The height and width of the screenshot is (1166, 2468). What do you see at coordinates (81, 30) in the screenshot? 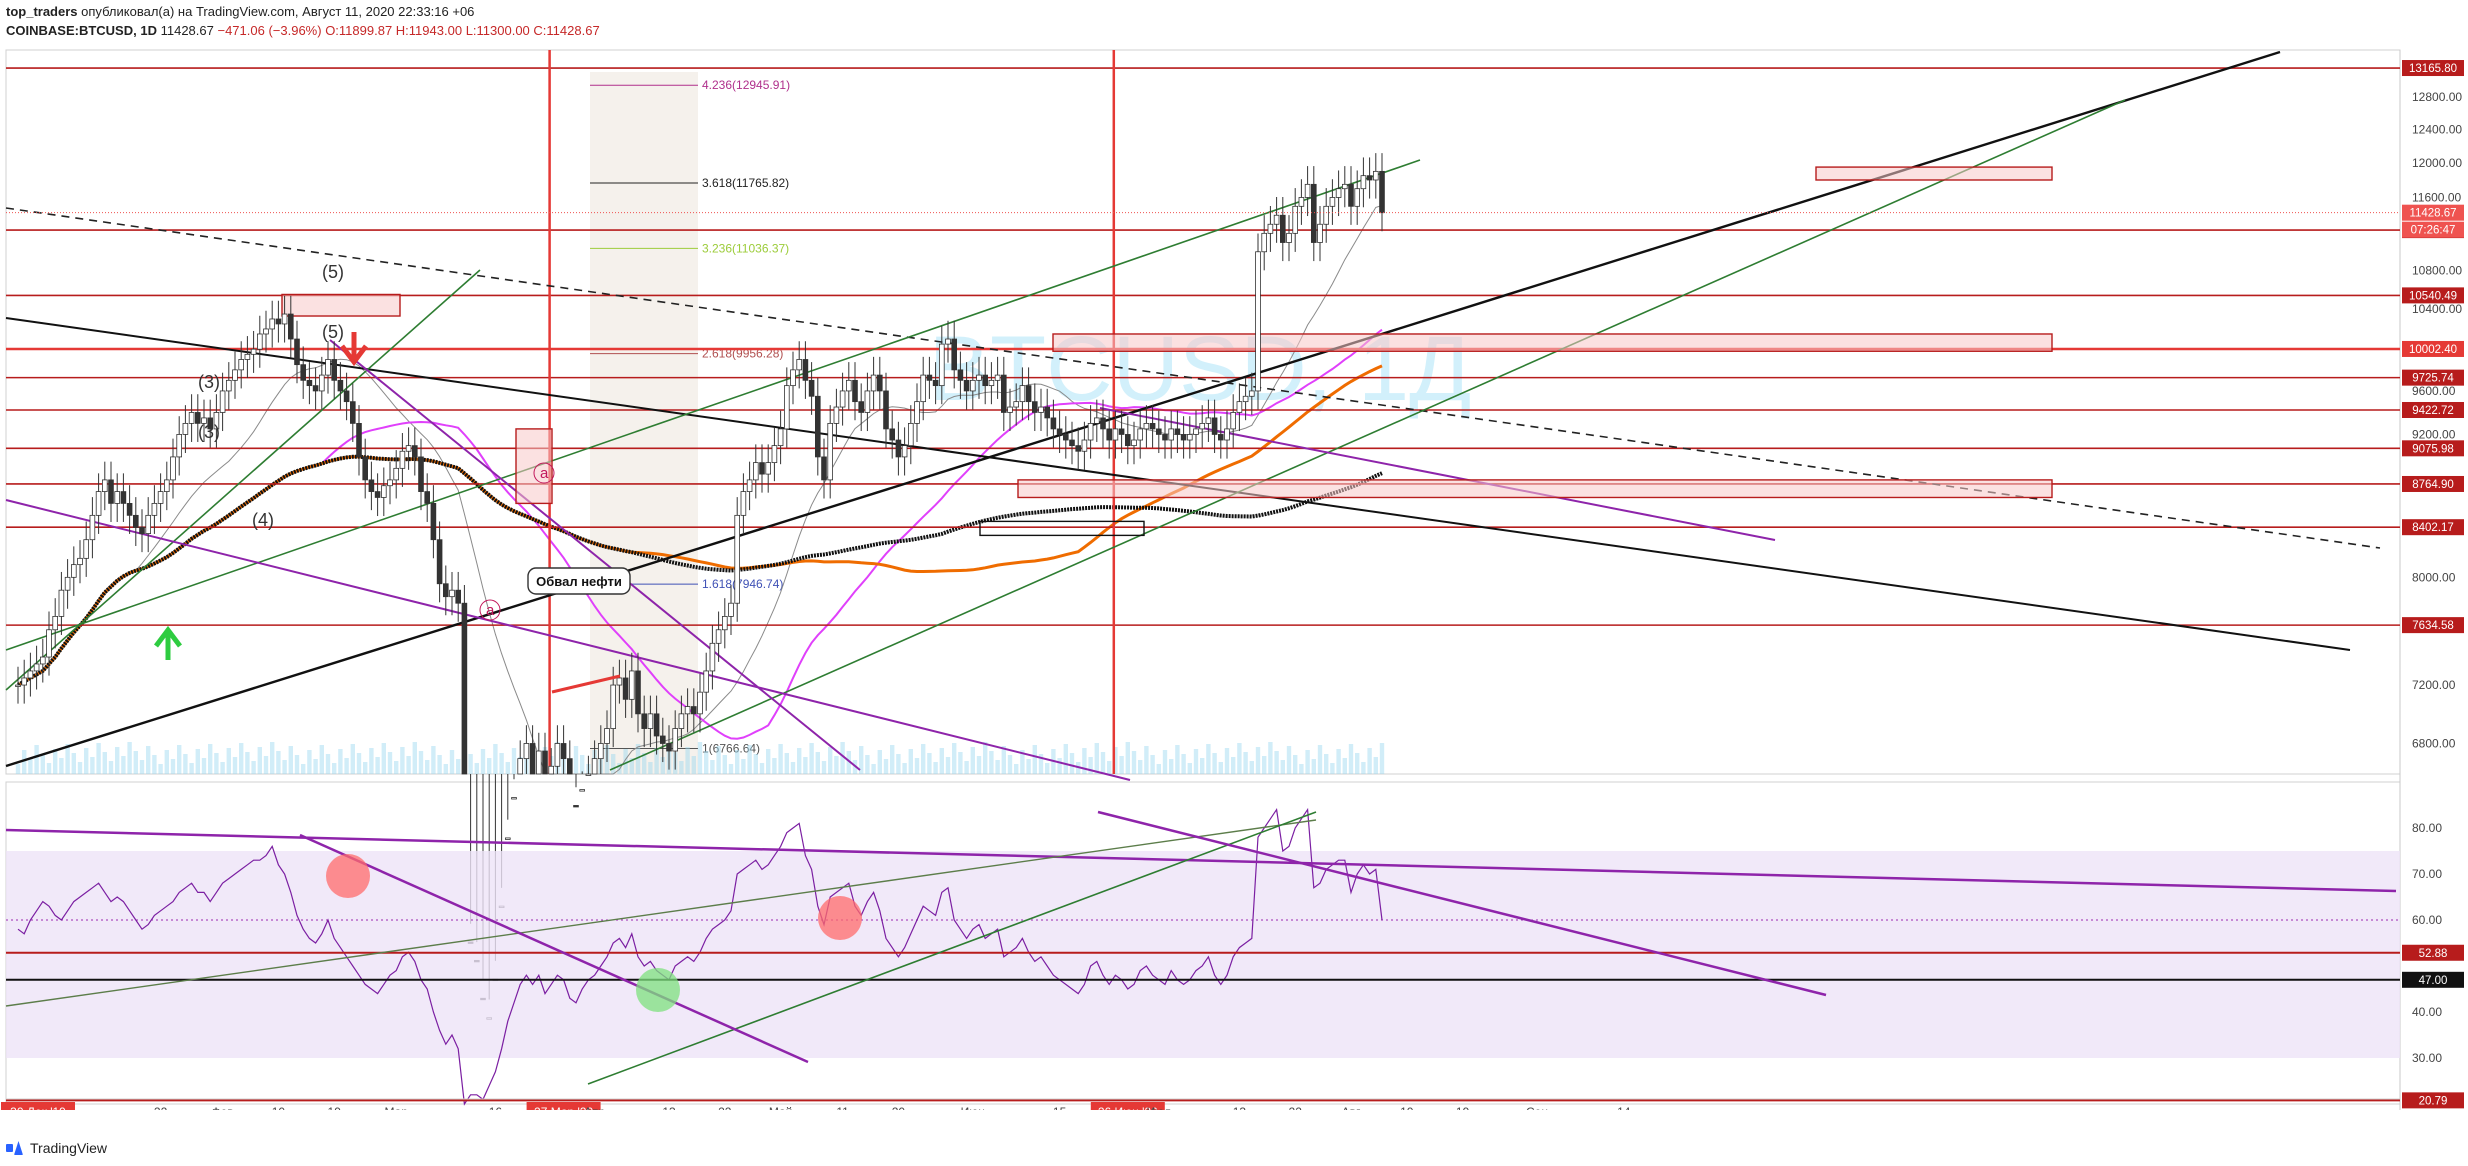
I see `symbol-name: COINBASE:BTCUSD, 1D` at bounding box center [81, 30].